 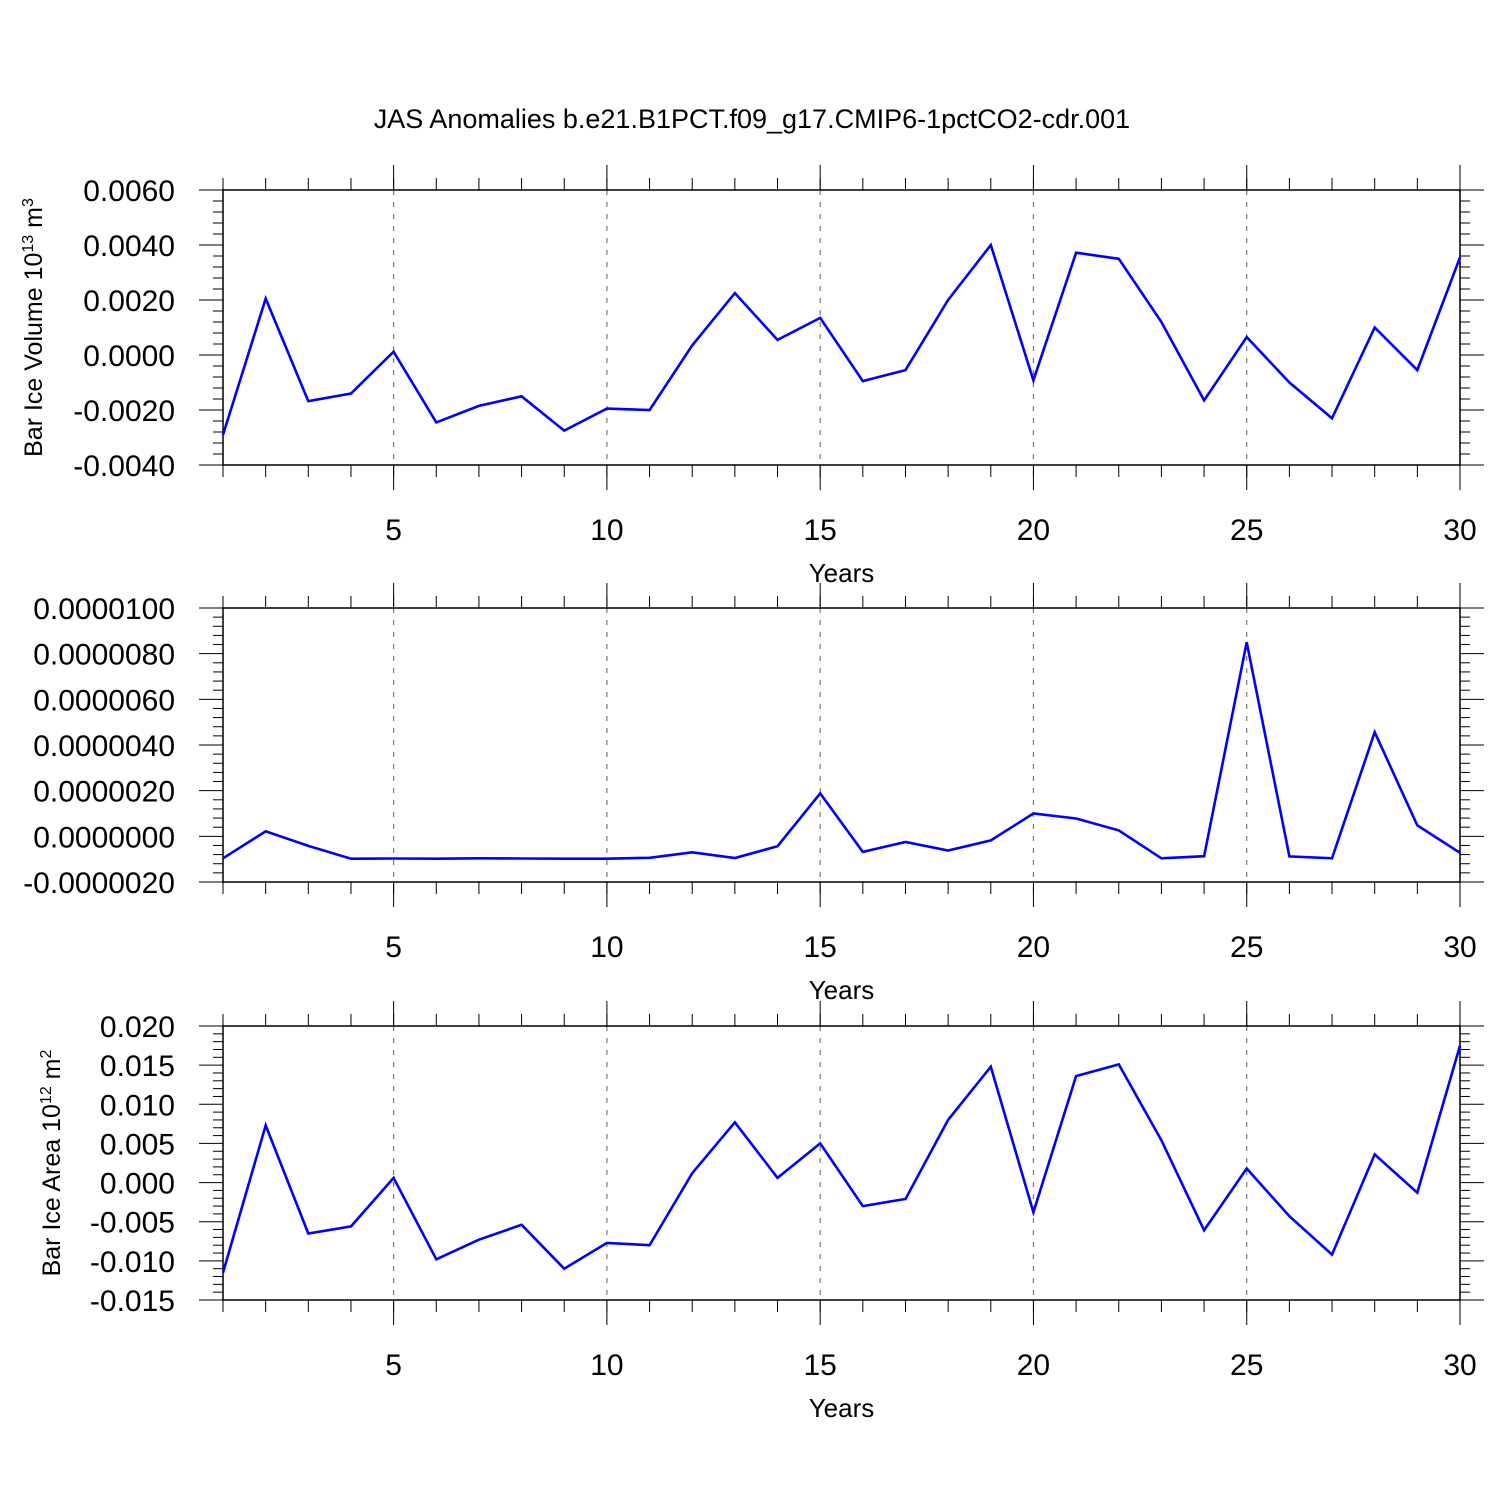 What do you see at coordinates (124, 411) in the screenshot?
I see `y-tick-label: -0.0020` at bounding box center [124, 411].